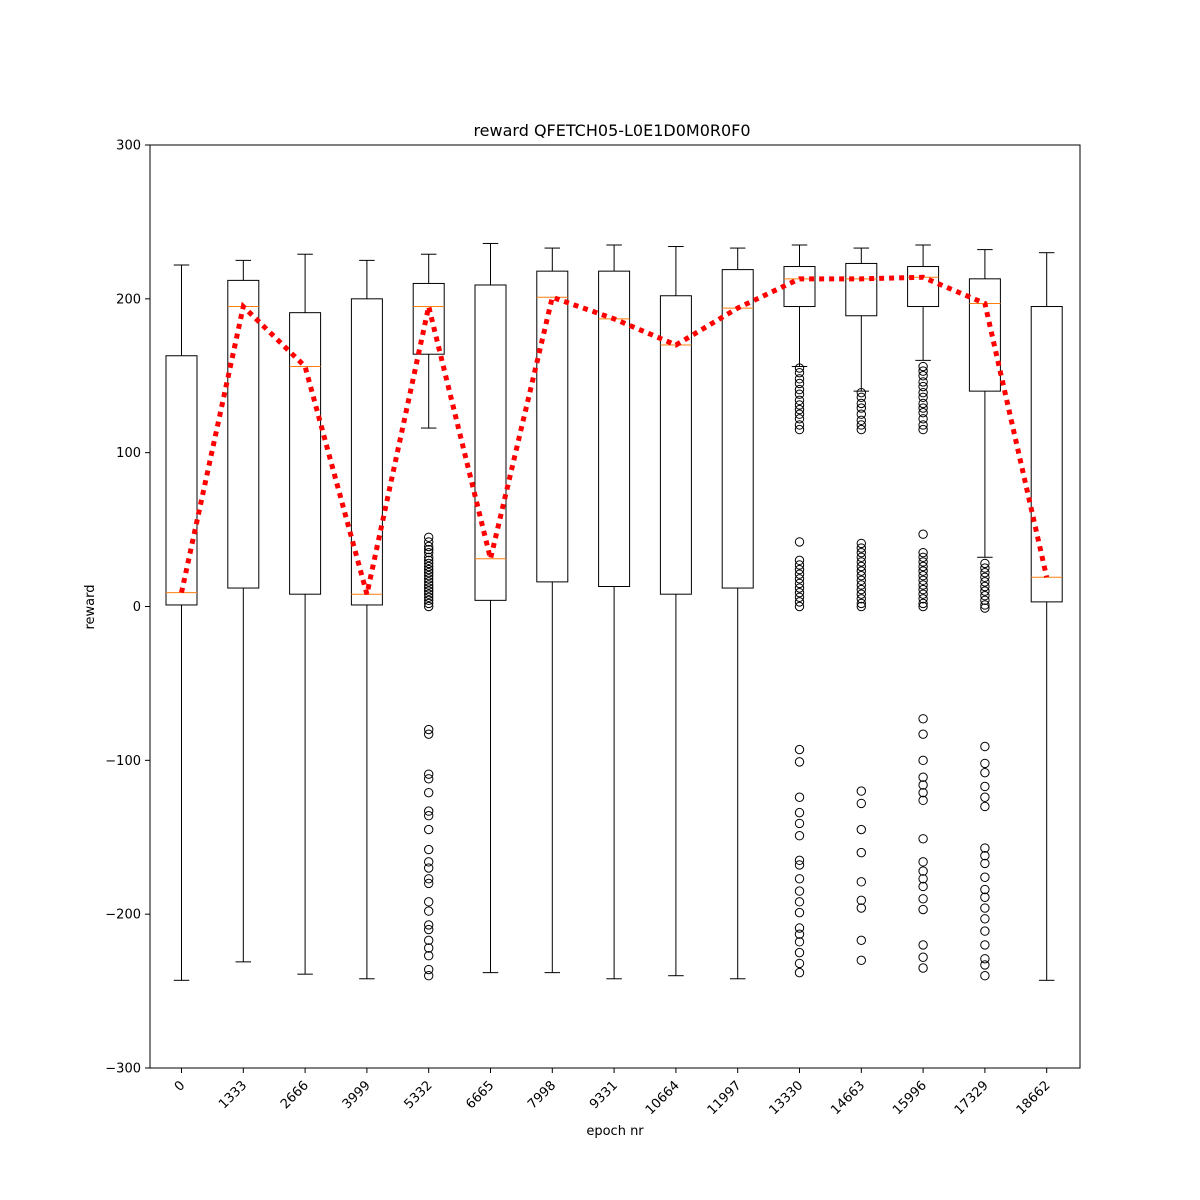  Describe the element at coordinates (848, 1098) in the screenshot. I see `x-tick-label: 14663` at that location.